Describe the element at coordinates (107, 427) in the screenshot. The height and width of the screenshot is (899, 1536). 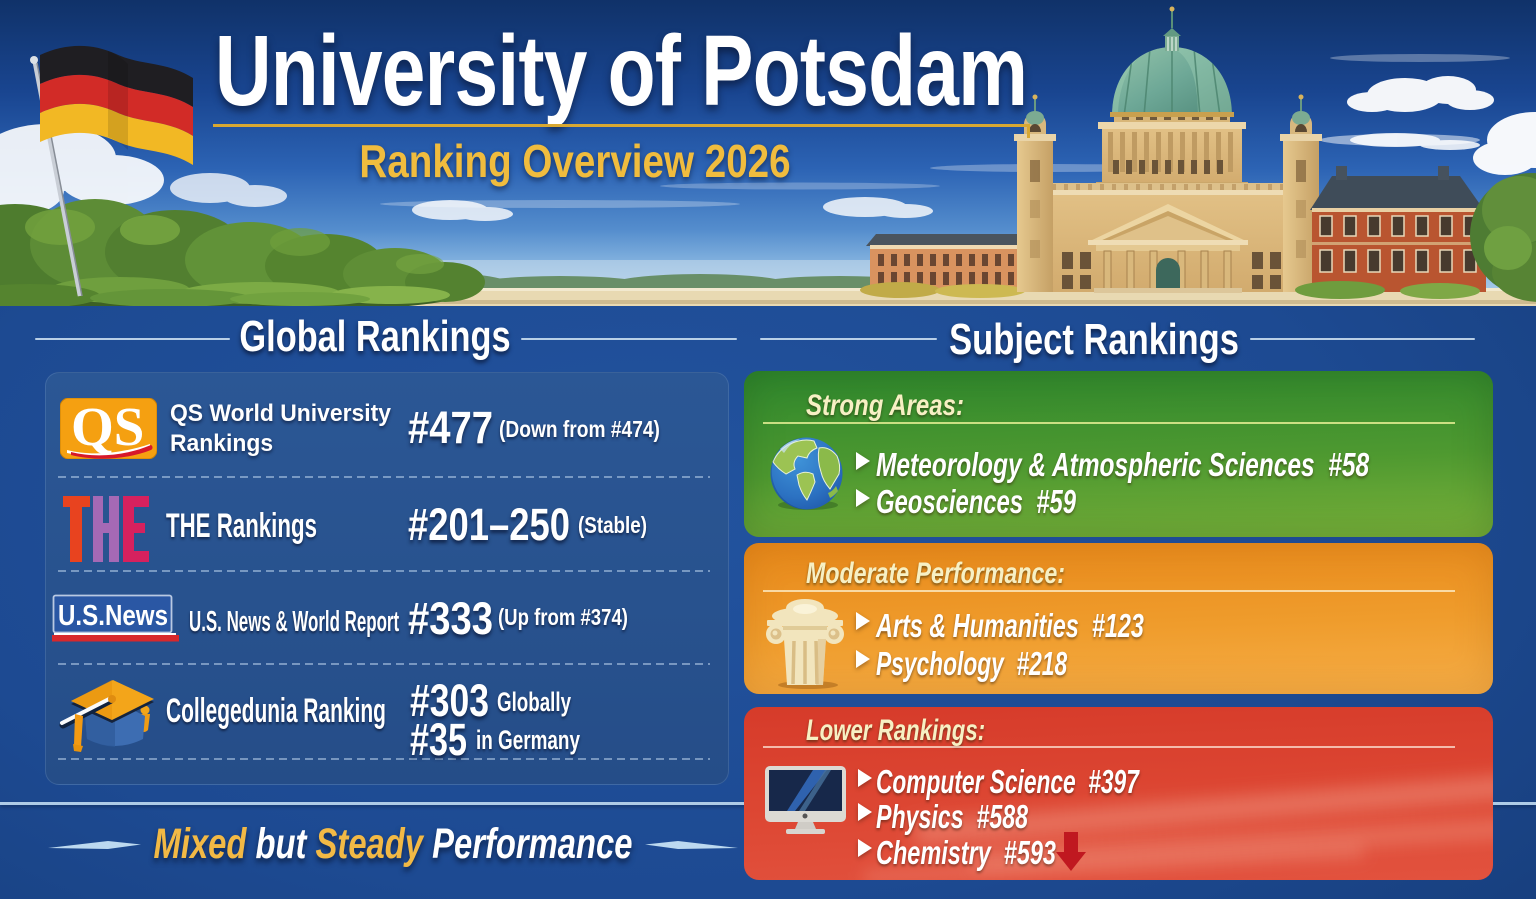
I see `svg-text: QS` at that location.